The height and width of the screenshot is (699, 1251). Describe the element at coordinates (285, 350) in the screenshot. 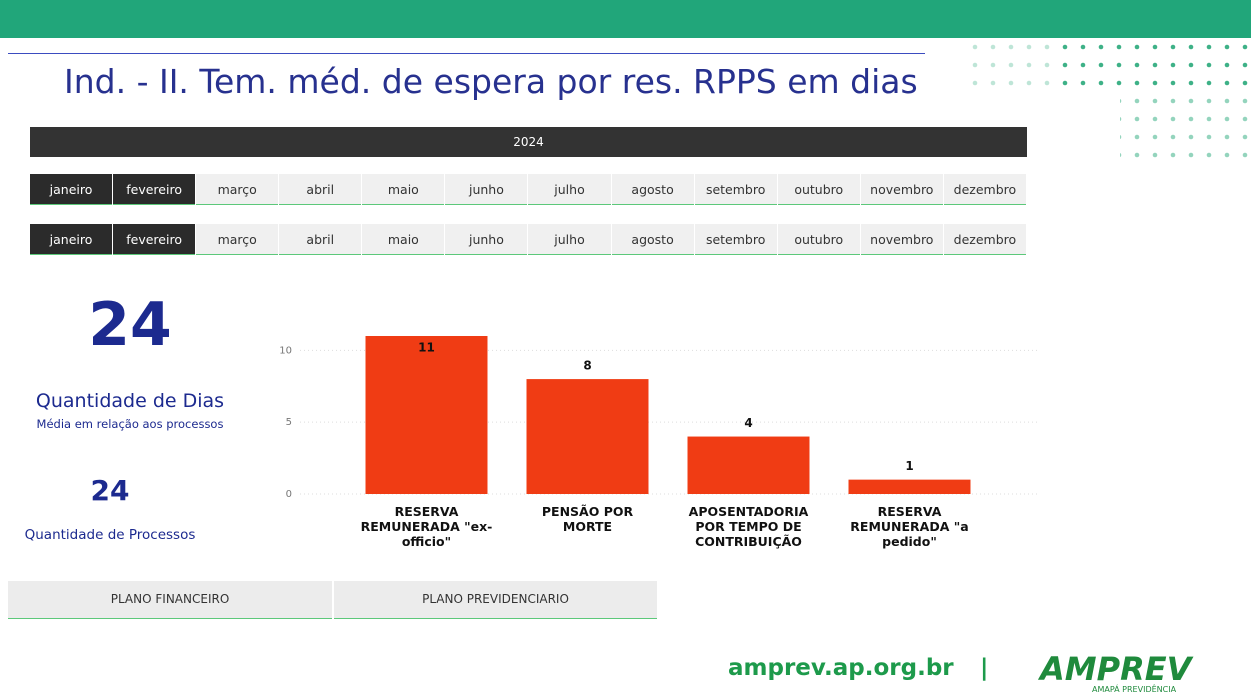

I see `y-tick-label: 10` at that location.